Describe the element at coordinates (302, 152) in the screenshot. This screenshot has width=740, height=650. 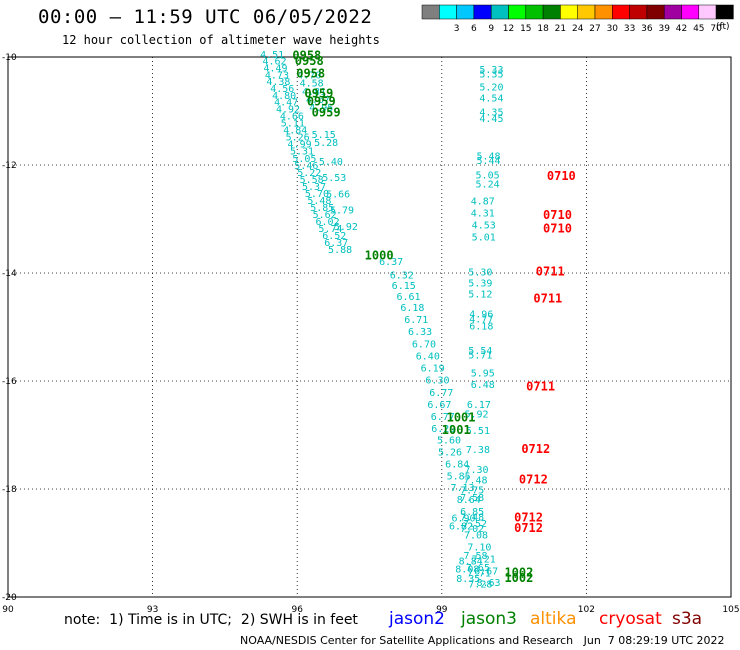
I see `wave-height-label: 5.31` at that location.